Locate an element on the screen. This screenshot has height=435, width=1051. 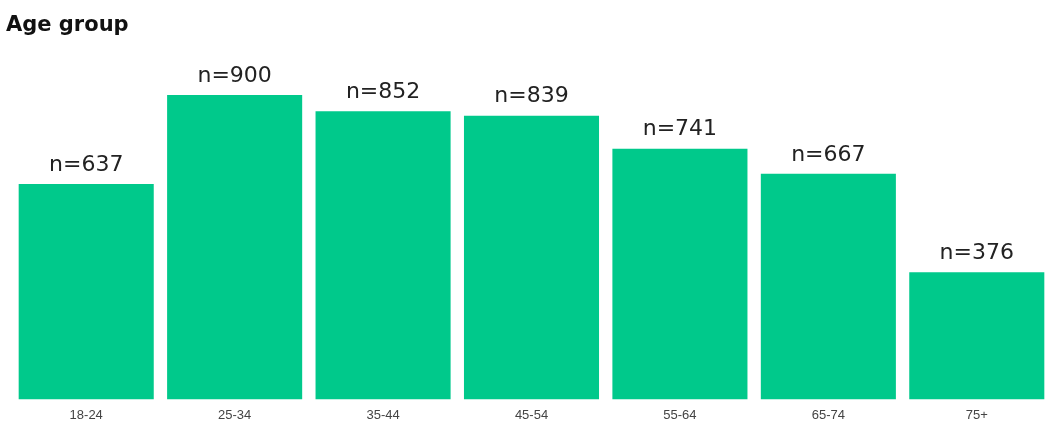
x-tick-label: 55-64 is located at coordinates (680, 414).